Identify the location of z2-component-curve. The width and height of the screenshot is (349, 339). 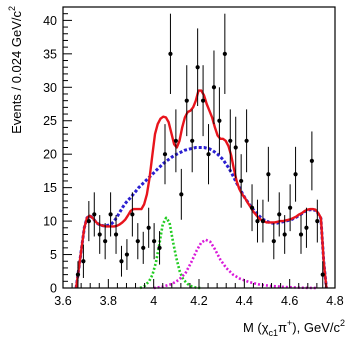
(235, 264).